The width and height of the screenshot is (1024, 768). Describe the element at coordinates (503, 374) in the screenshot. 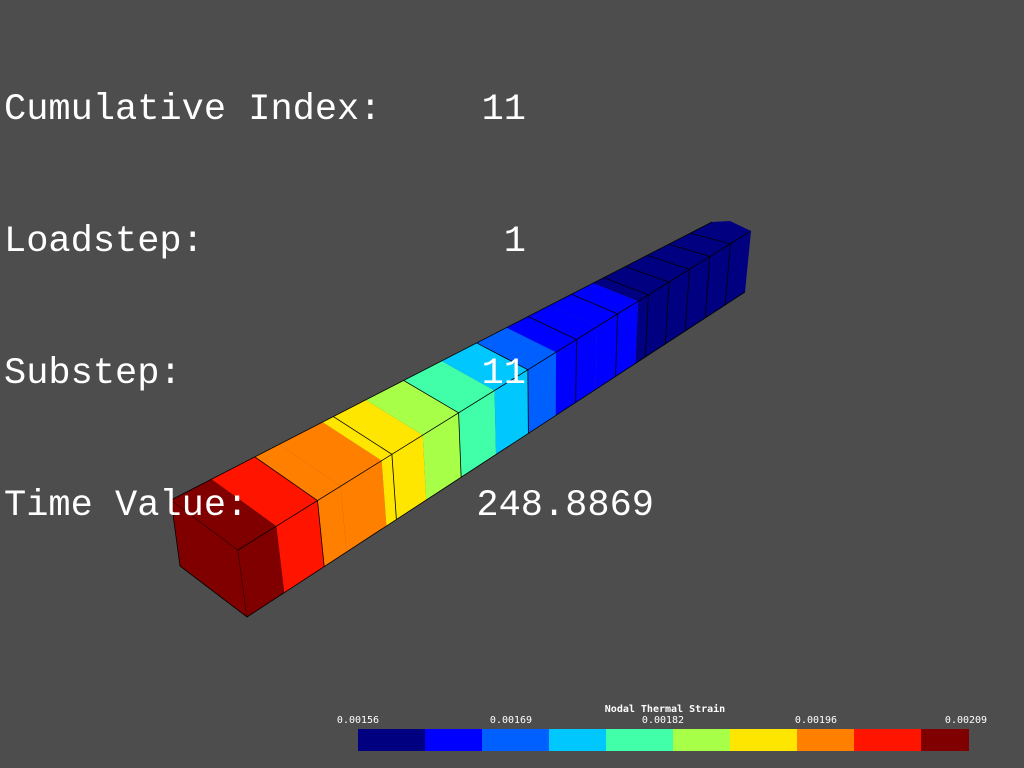

I see `substep-value: 11` at that location.